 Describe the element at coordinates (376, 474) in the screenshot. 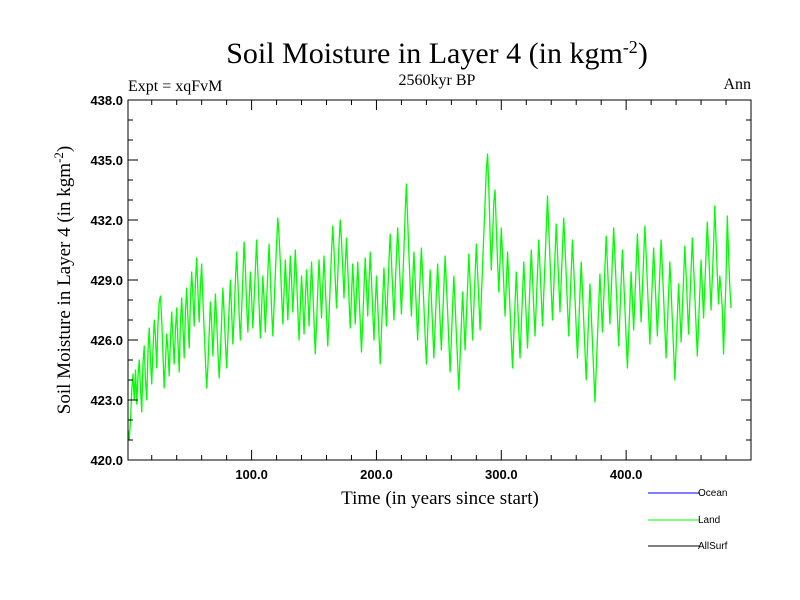

I see `x-tick-label: 200.0` at that location.